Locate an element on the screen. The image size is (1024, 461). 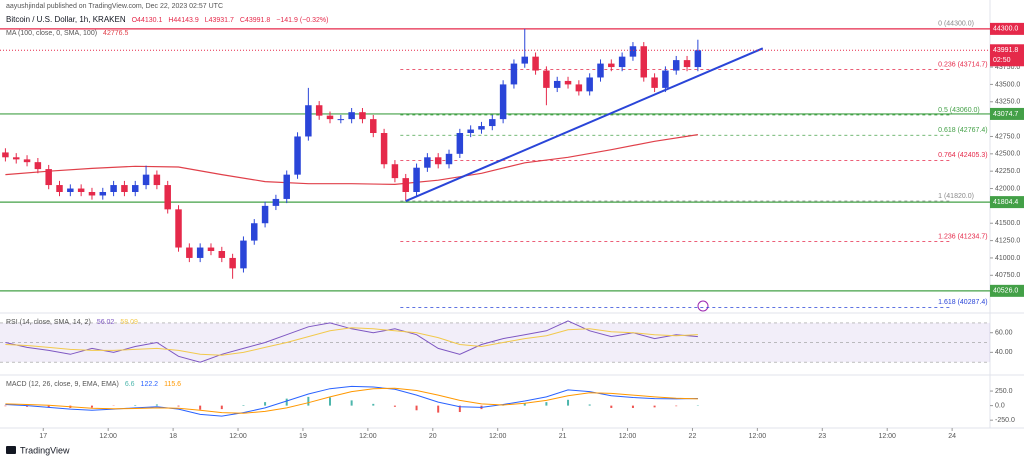
brand-logo is located at coordinates (11, 450).